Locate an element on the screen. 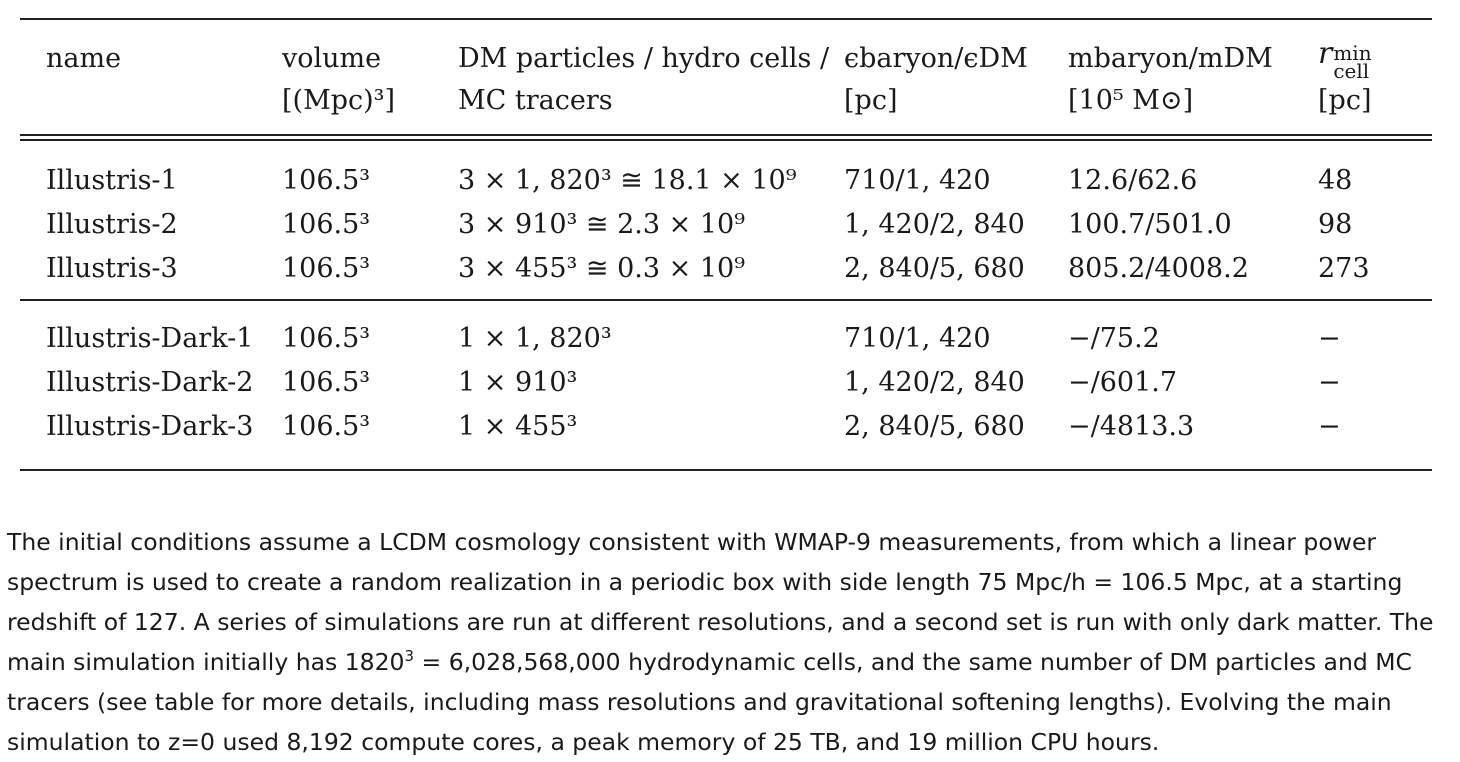 Image resolution: width=1460 pixels, height=762 pixels. header-volume: volume is located at coordinates (332, 58).